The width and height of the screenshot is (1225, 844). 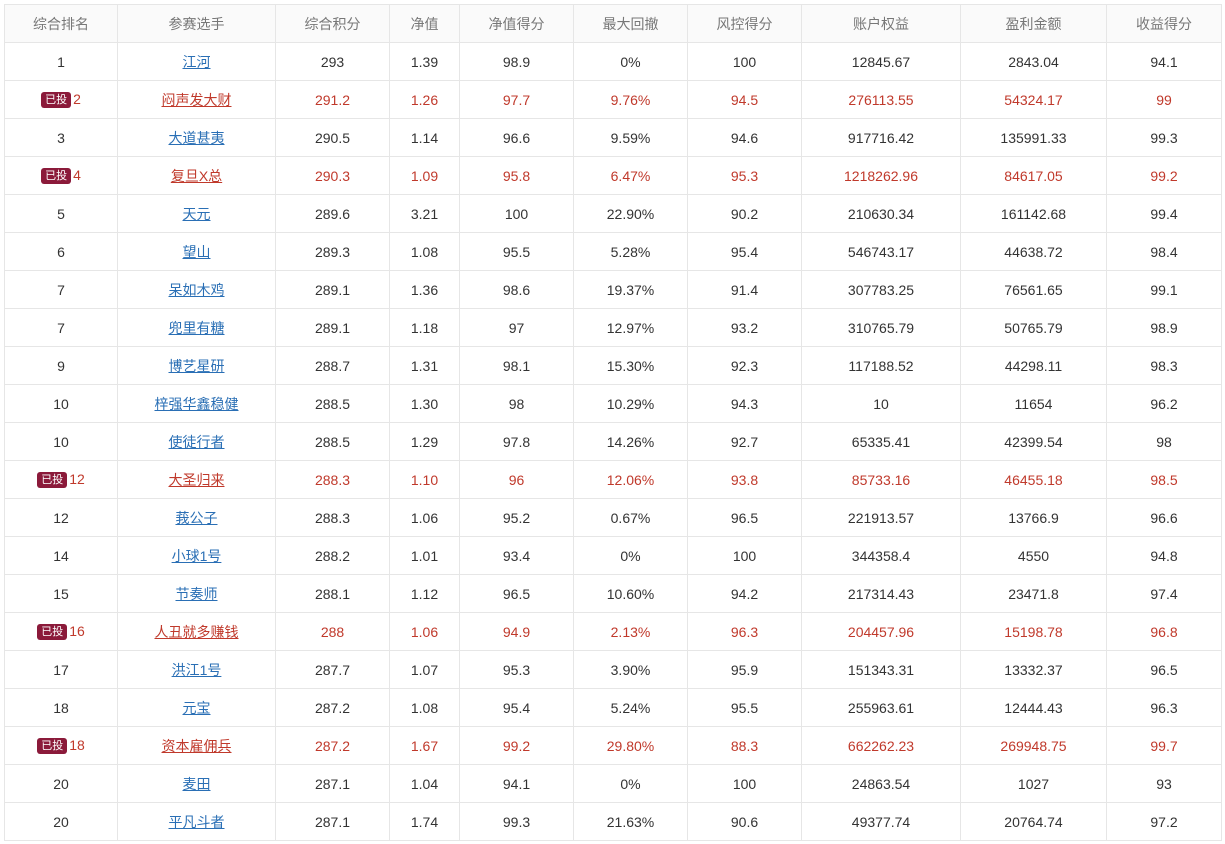 What do you see at coordinates (61, 479) in the screenshot?
I see `rank-cell: 已投 12` at bounding box center [61, 479].